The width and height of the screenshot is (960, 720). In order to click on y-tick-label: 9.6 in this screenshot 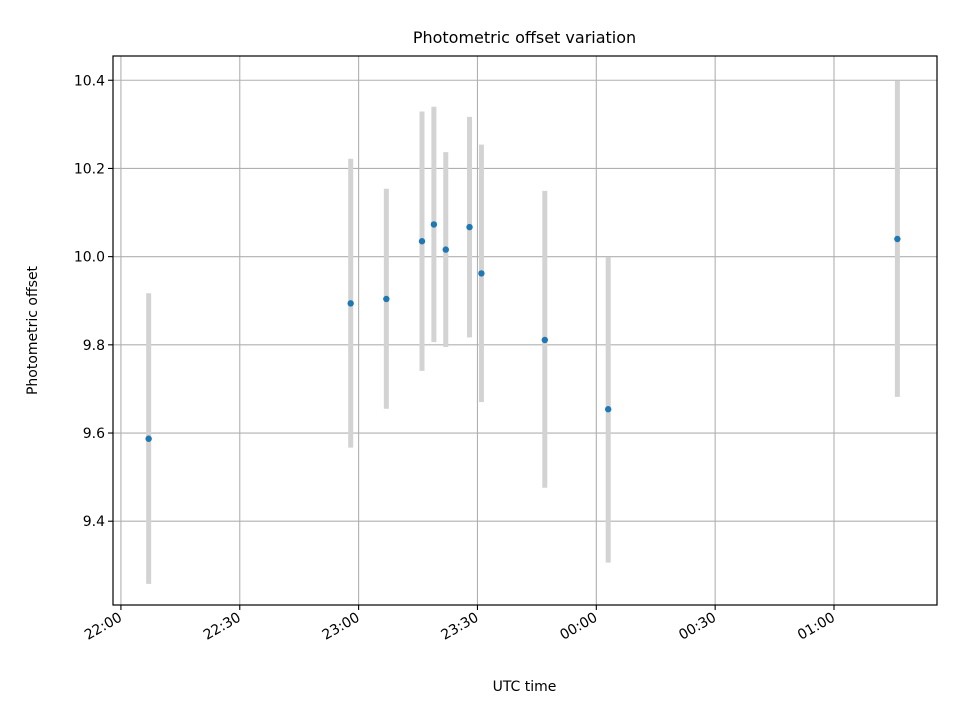, I will do `click(94, 434)`.